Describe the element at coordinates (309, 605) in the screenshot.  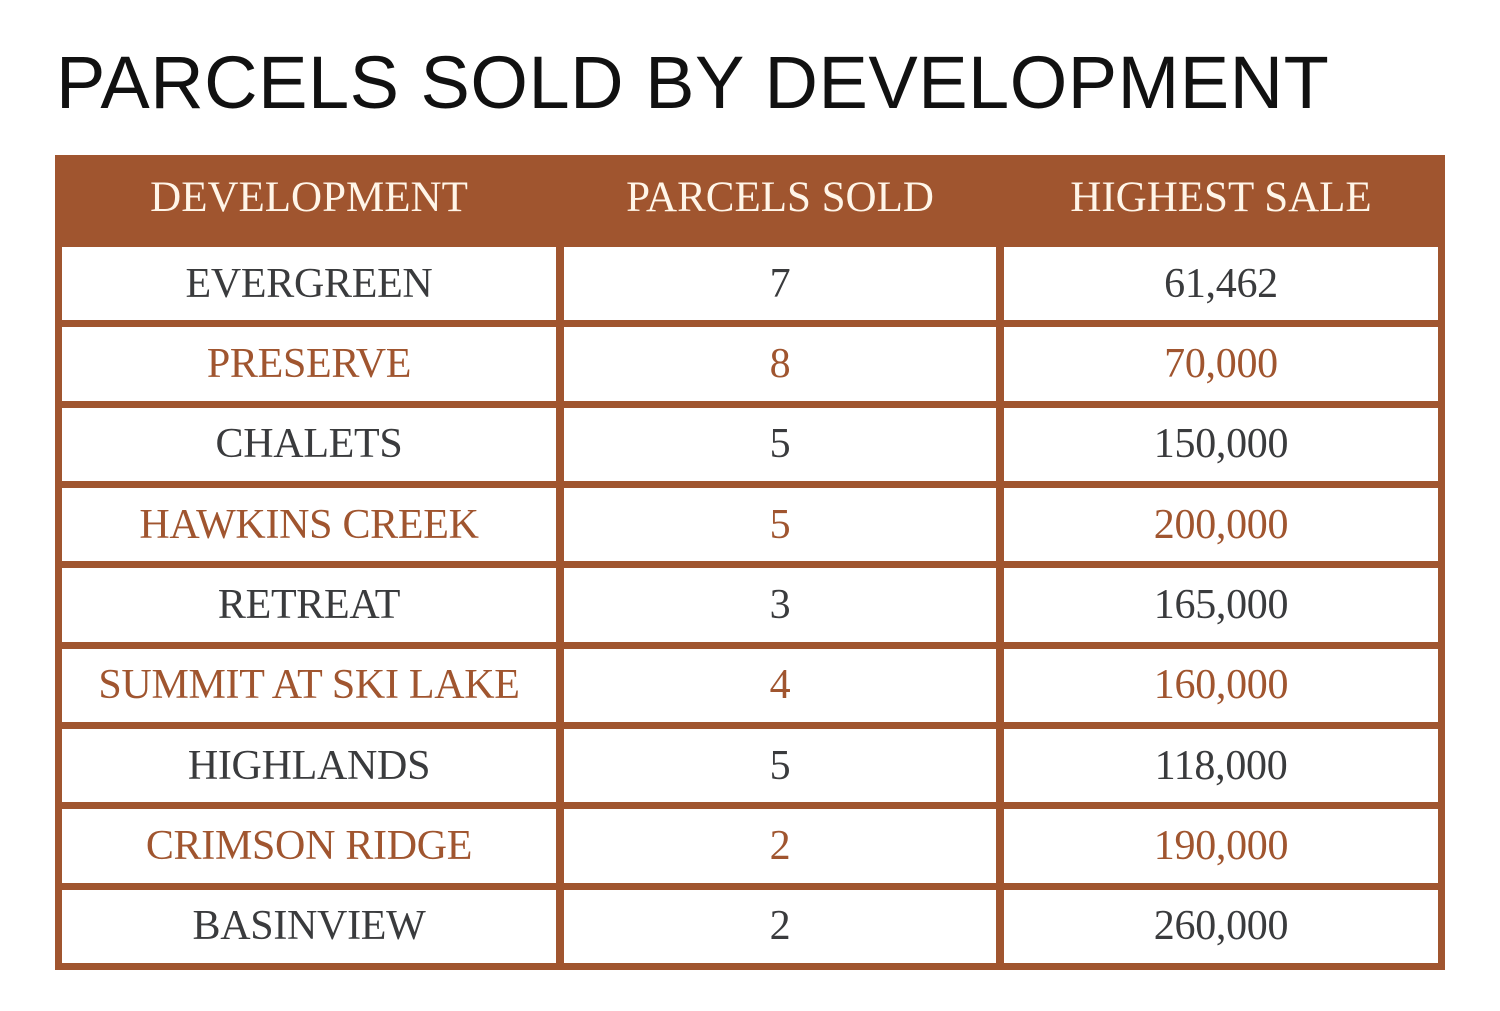
I see `development-cell: RETREAT` at that location.